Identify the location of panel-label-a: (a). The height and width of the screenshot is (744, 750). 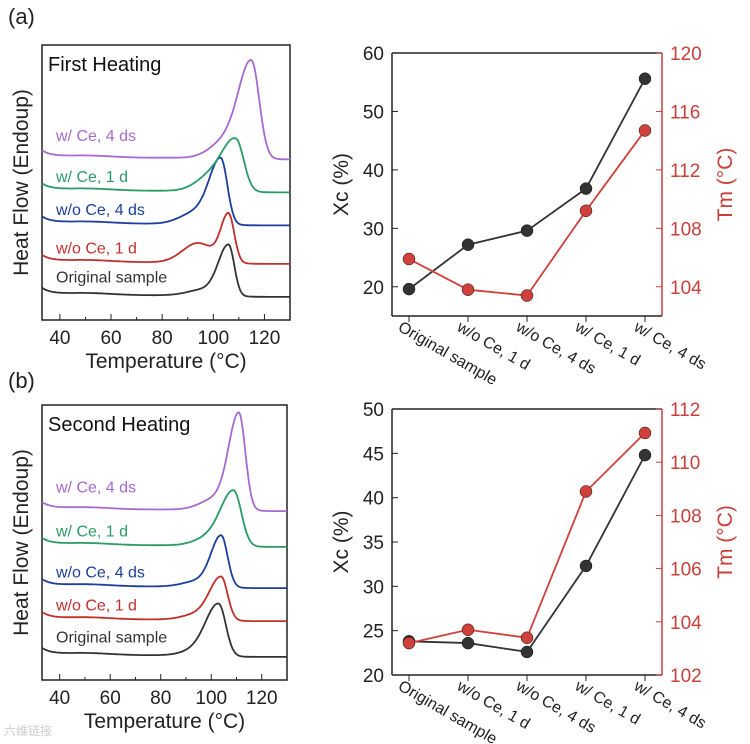
(21, 16).